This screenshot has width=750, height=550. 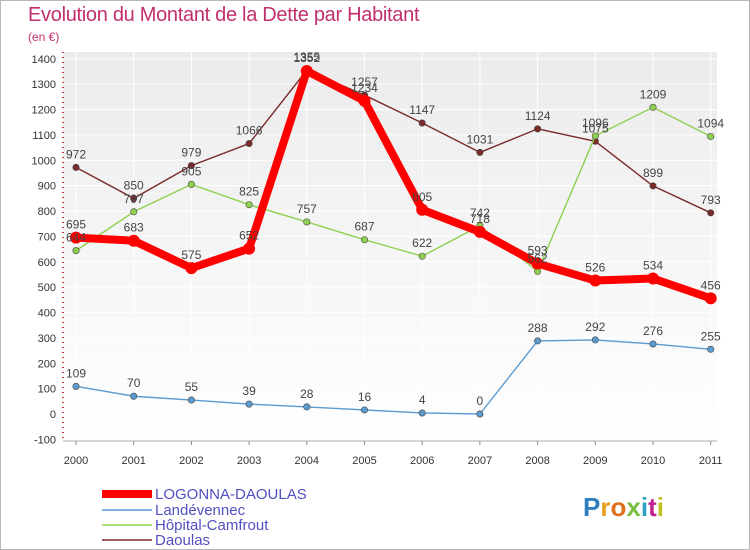 What do you see at coordinates (44, 161) in the screenshot?
I see `y-tick-label: 1000` at bounding box center [44, 161].